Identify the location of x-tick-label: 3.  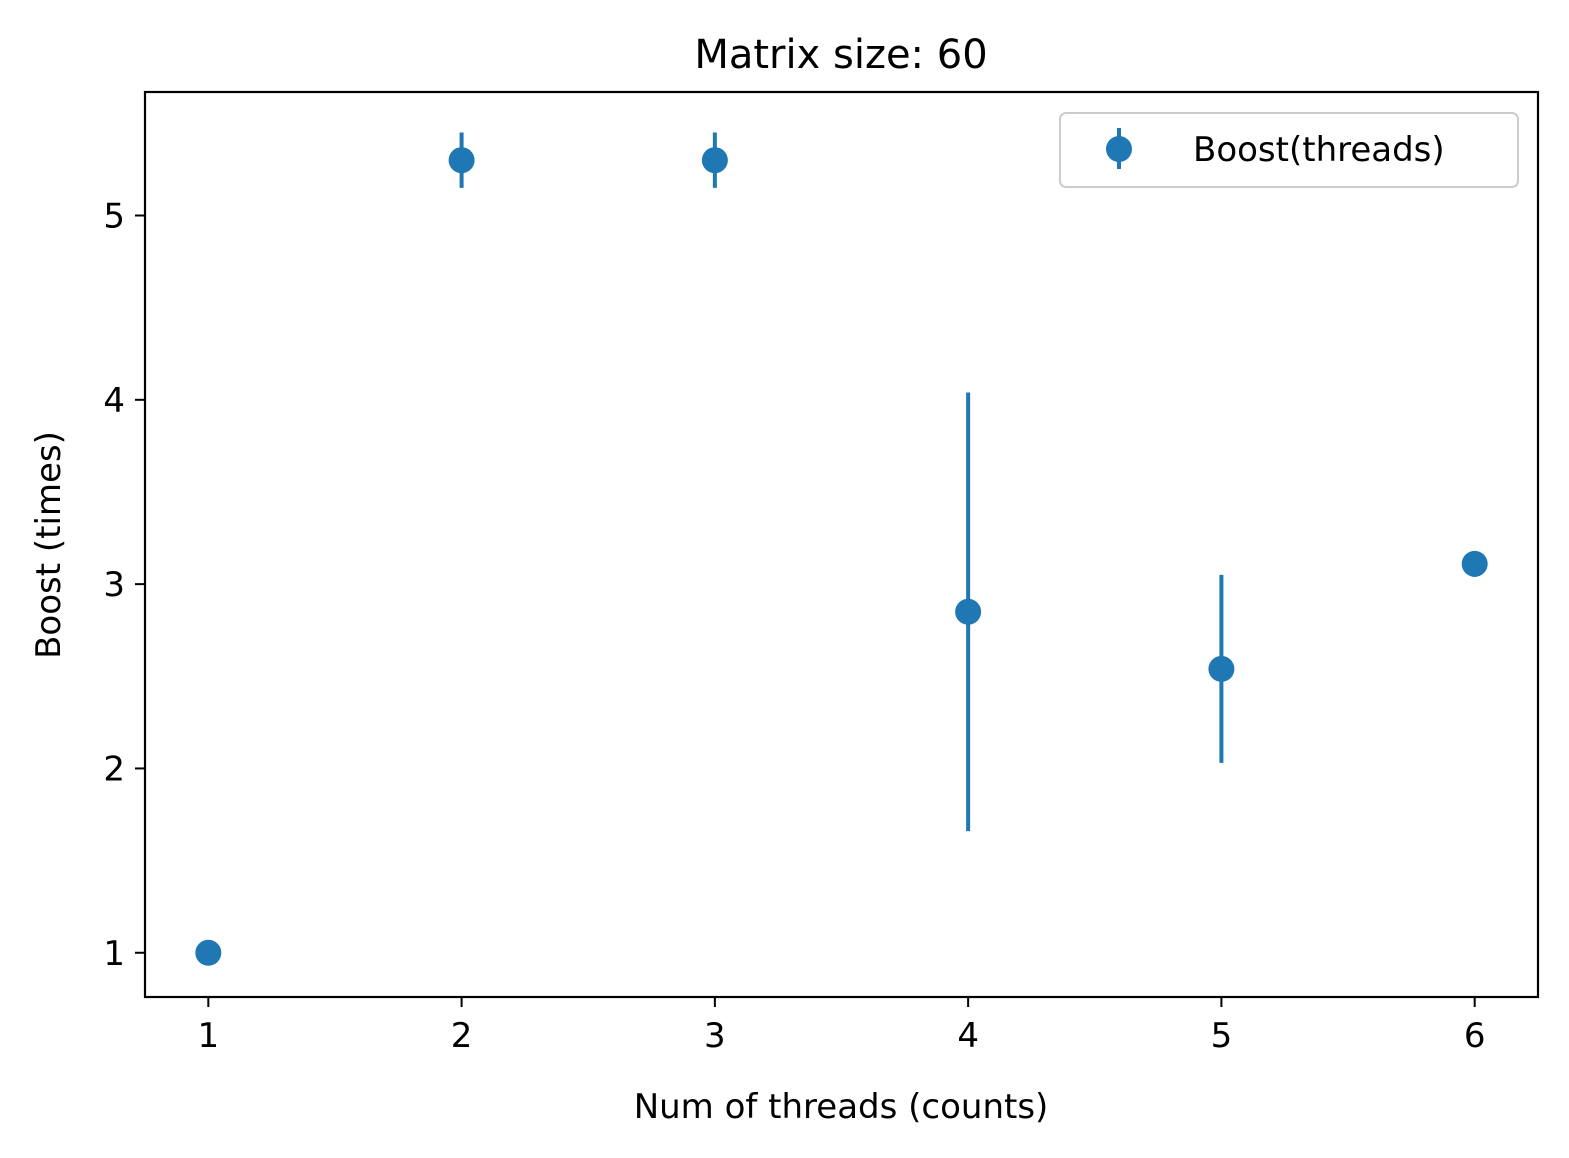
(715, 1036).